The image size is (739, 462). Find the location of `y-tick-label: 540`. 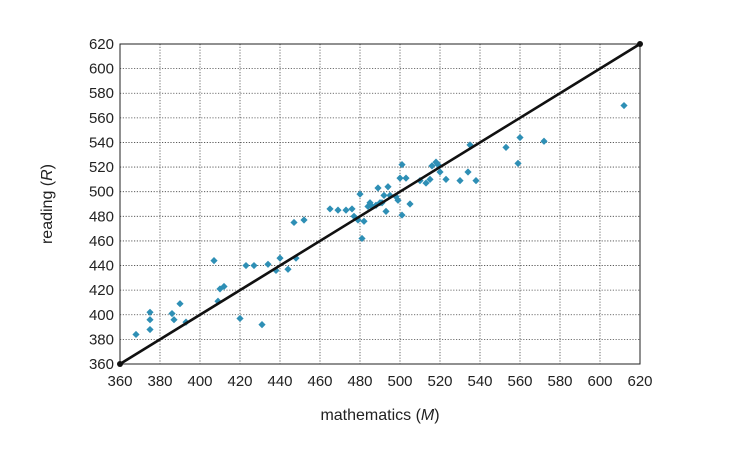

y-tick-label: 540 is located at coordinates (101, 142).